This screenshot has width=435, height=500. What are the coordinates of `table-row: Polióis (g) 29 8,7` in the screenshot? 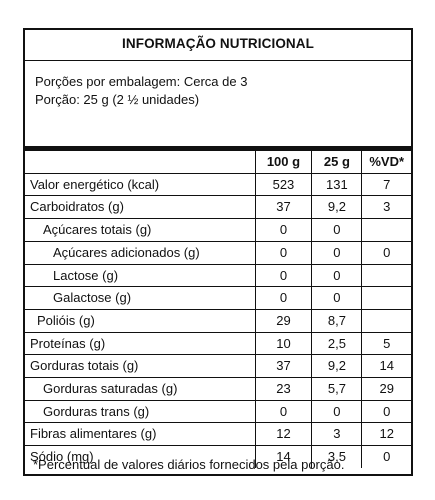 It's located at (218, 320).